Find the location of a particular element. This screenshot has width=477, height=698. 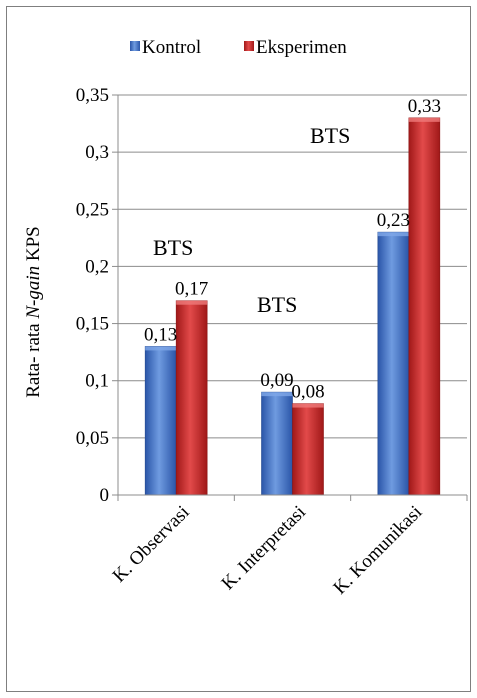

bar-kontrol-k-komunikasi is located at coordinates (393, 363).